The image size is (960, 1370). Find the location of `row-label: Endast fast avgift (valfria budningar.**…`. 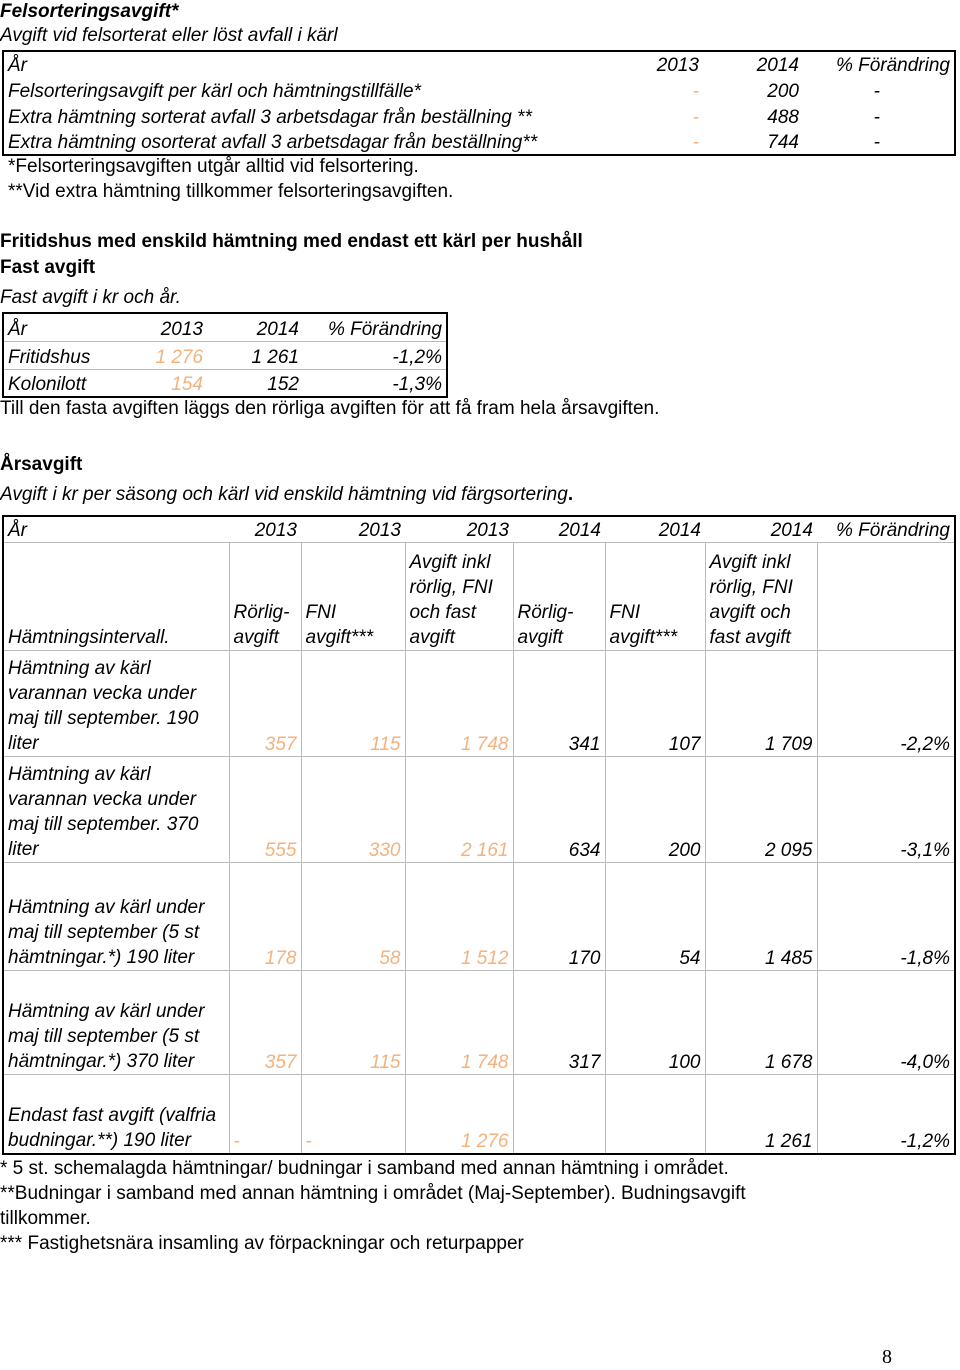

row-label: Endast fast avgift (valfria budningar.**… is located at coordinates (116, 1114).